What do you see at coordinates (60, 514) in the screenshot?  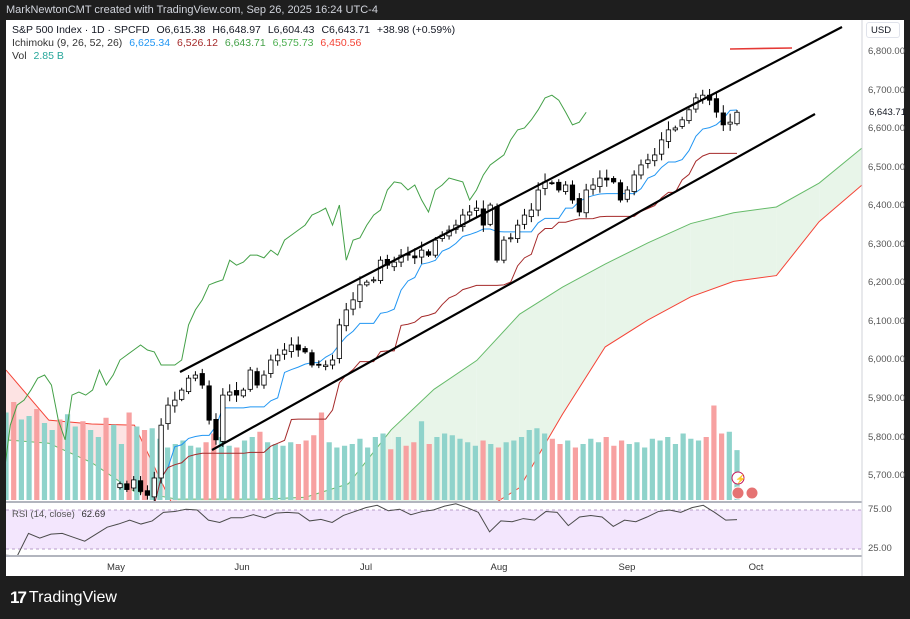 I see `rsi-legend: RSI (14, close) 62.69` at bounding box center [60, 514].